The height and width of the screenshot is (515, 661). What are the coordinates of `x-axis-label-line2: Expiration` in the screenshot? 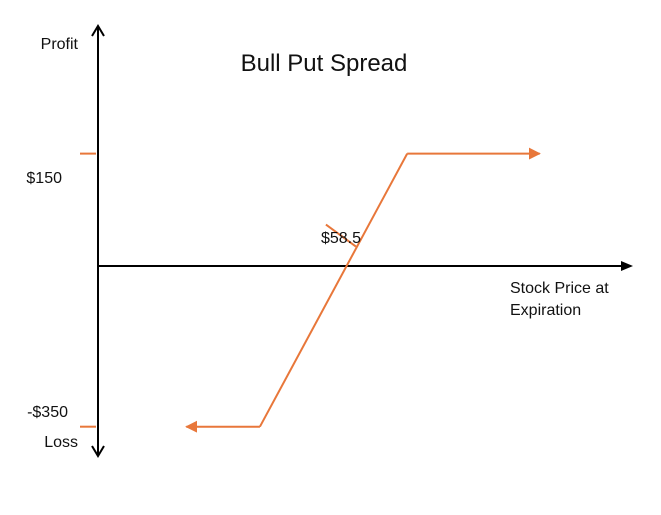 It's located at (545, 310).